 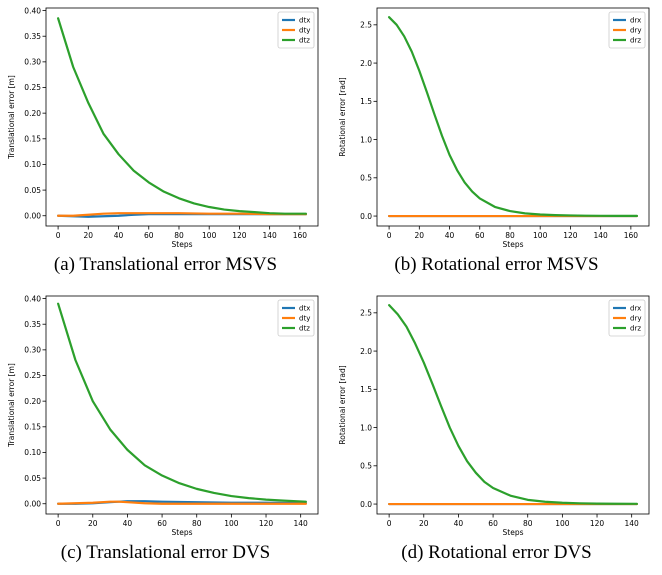 I want to click on caption-d: (d) Rotational error DVS, so click(x=496, y=552).